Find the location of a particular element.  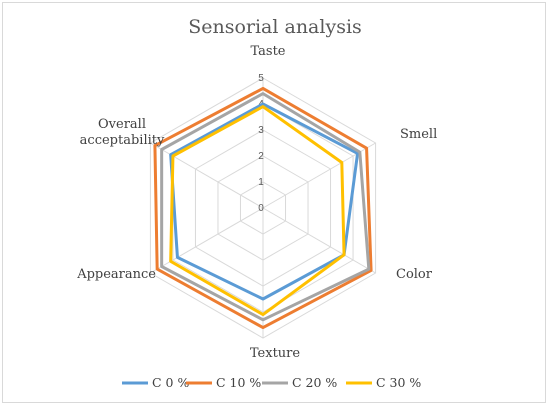

chart-legend: C 0 % C 10 % C 20 % C 30 % is located at coordinates (271, 382).